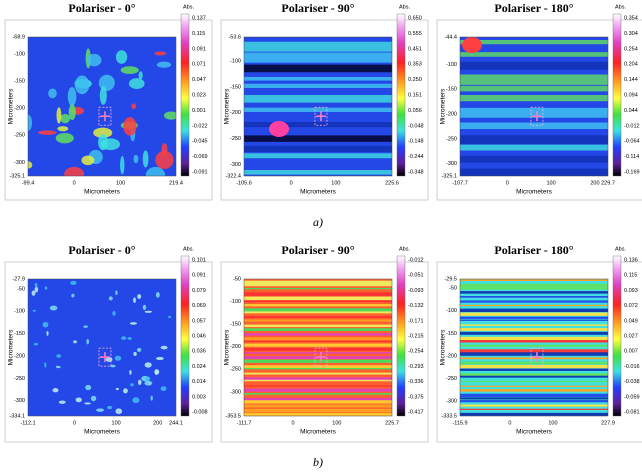  I want to click on colorbar-tick-label: -0.012, so click(632, 126).